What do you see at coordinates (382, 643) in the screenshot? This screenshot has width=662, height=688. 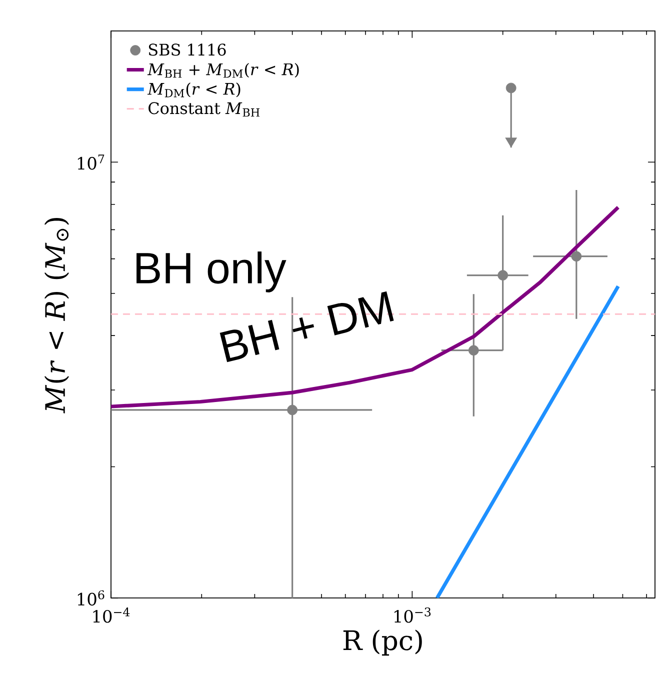 I see `x-axis-title: R (pc)` at bounding box center [382, 643].